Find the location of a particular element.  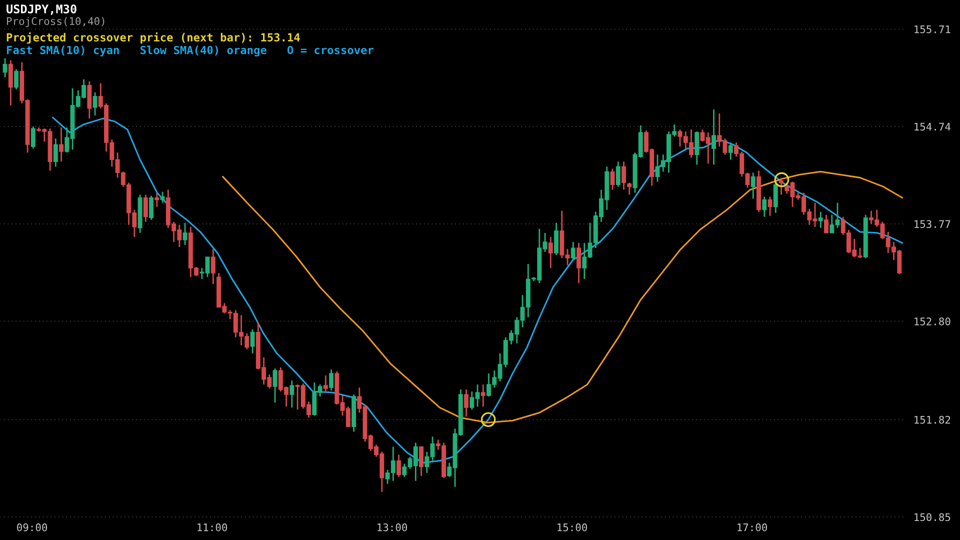

x-tick-label: 13:00 is located at coordinates (393, 527).